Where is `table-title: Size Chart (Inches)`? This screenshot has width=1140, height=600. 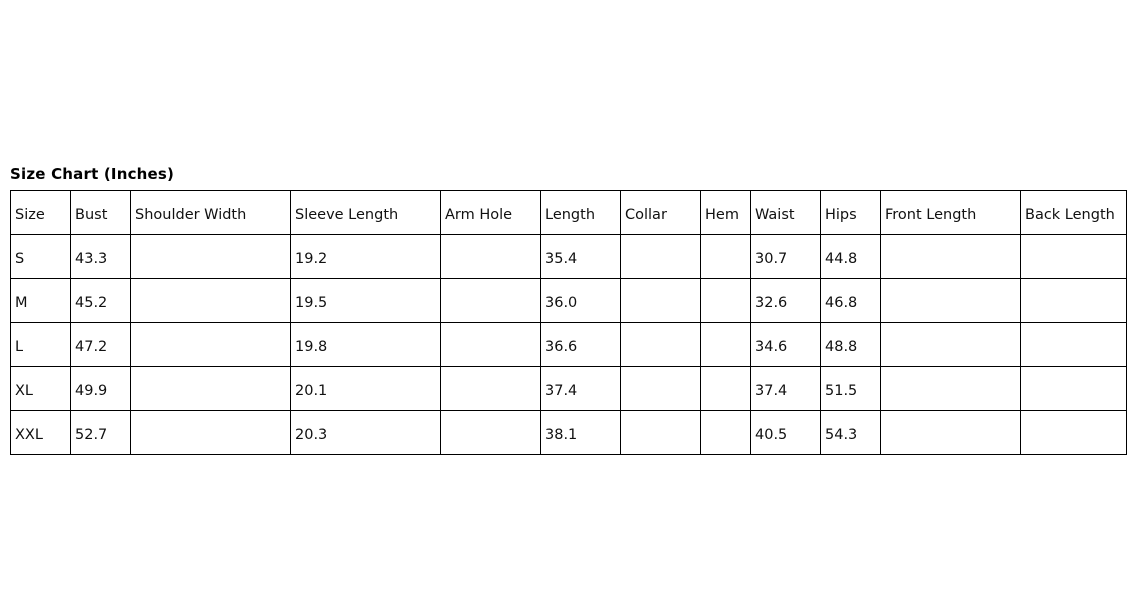
table-title: Size Chart (Inches) is located at coordinates (92, 174).